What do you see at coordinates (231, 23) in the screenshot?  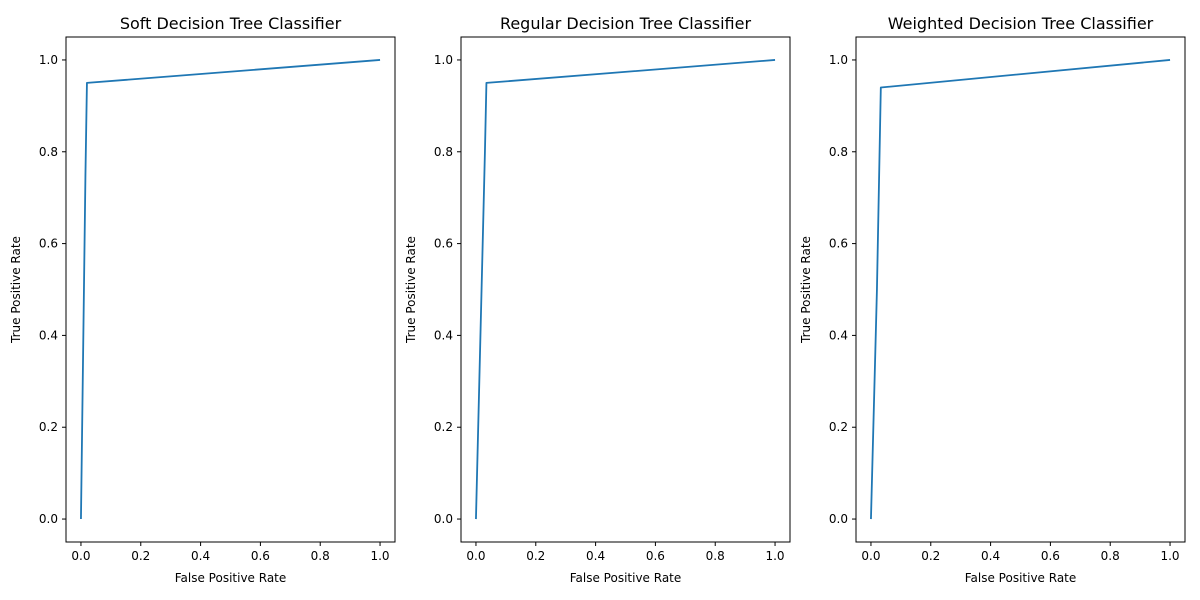 I see `chart-title: Soft Decision Tree Classifier` at bounding box center [231, 23].